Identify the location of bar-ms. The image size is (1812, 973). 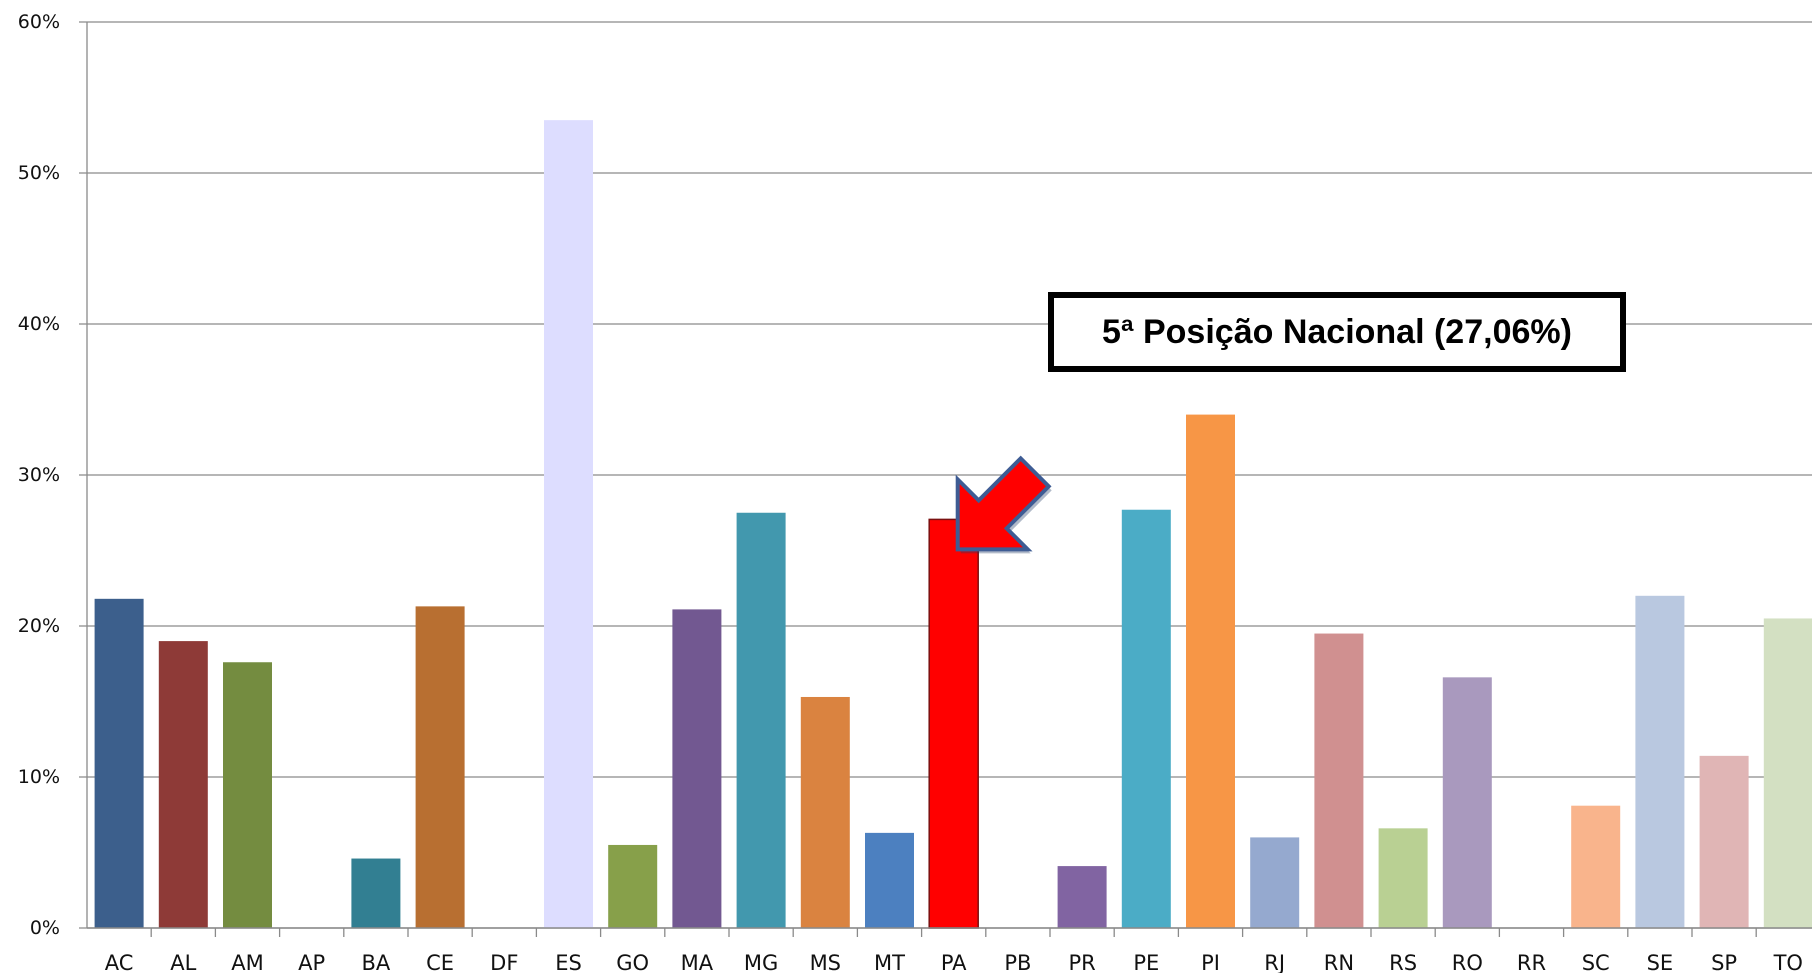
(825, 812).